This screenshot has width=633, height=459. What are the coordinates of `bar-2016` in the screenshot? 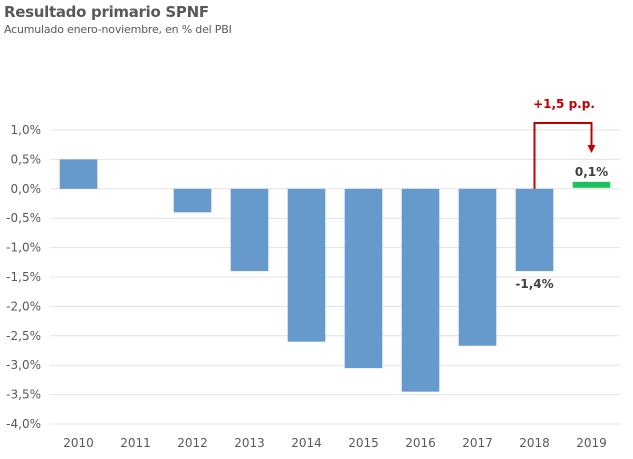 It's located at (420, 290).